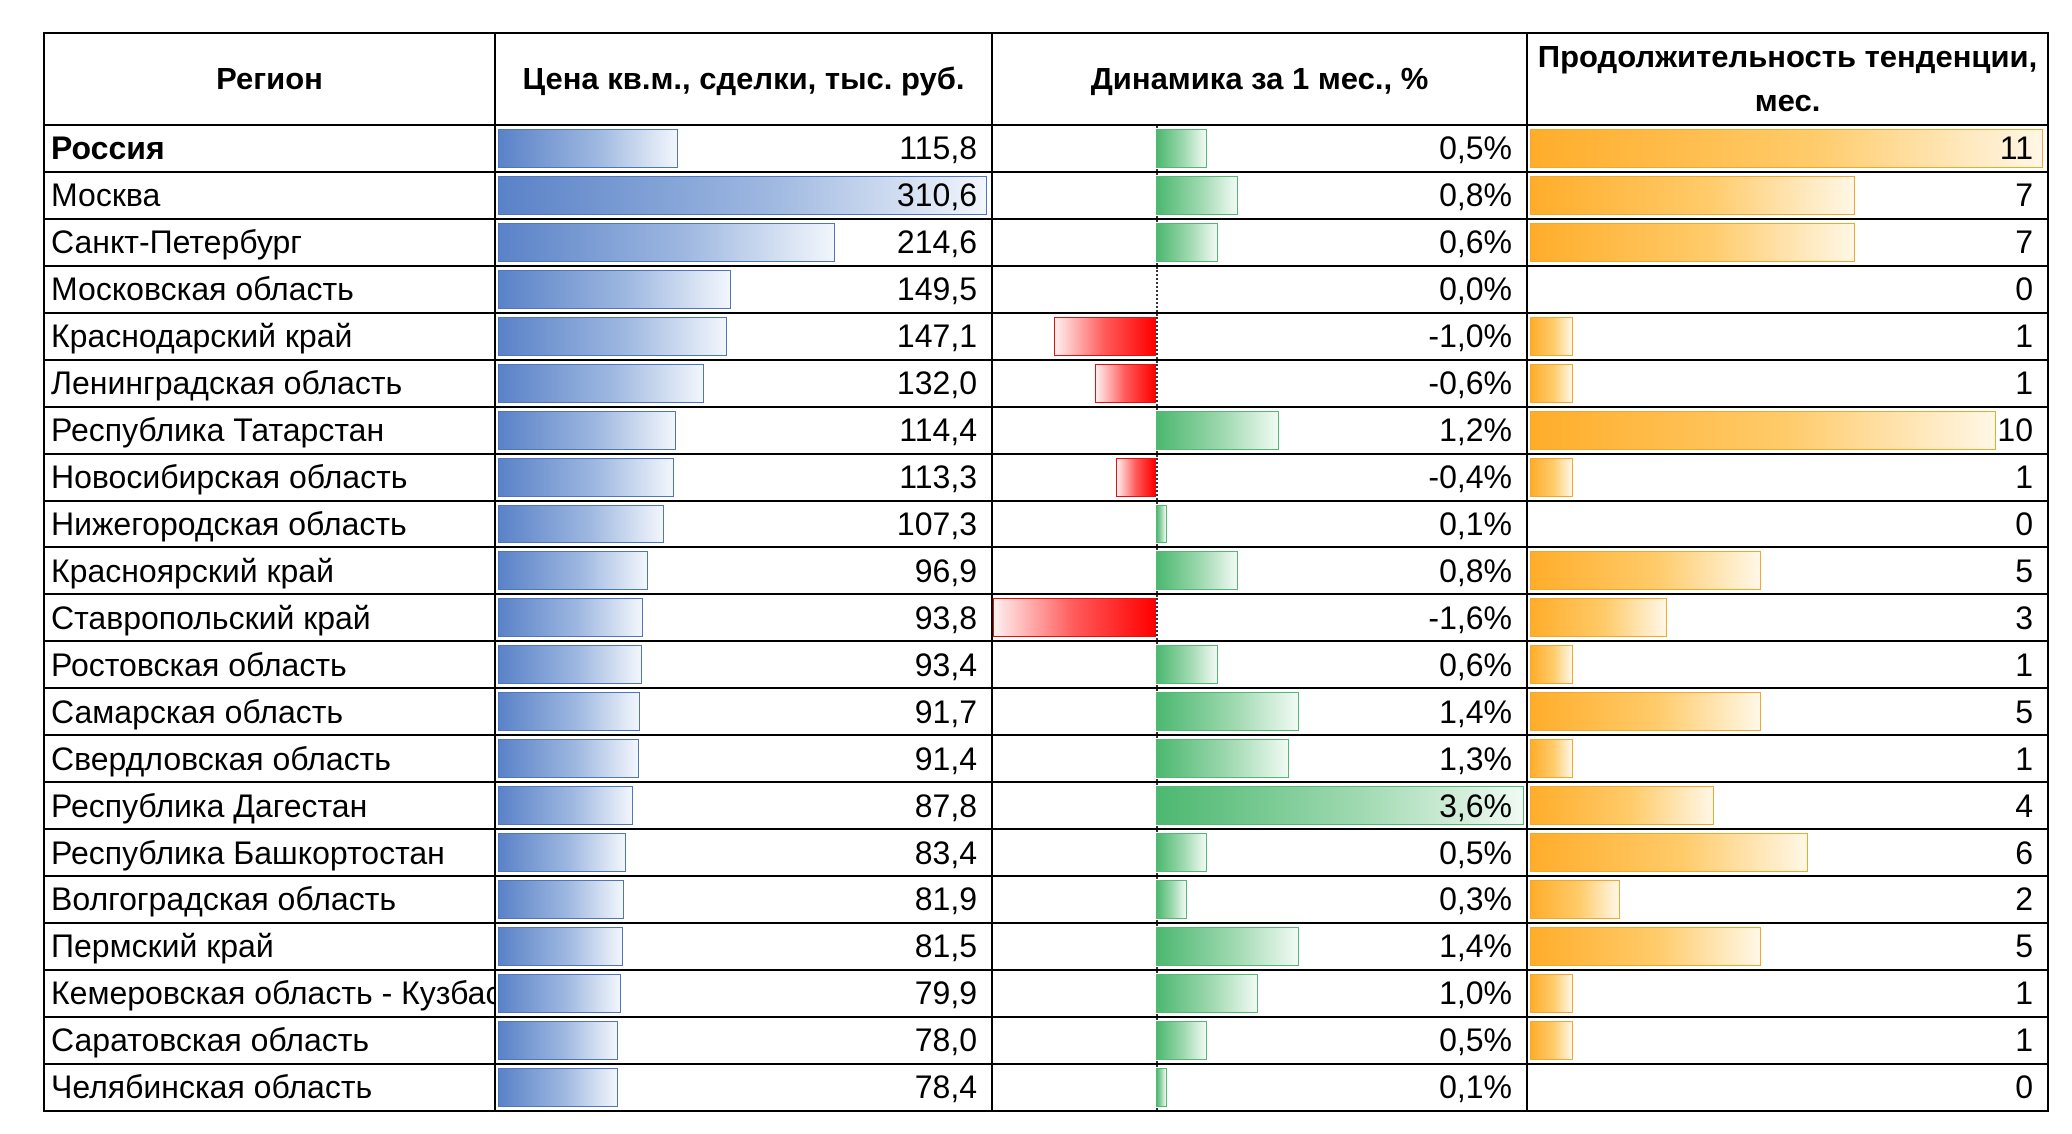 Image resolution: width=2072 pixels, height=1134 pixels. What do you see at coordinates (936, 195) in the screenshot?
I see `price-value: 310,6` at bounding box center [936, 195].